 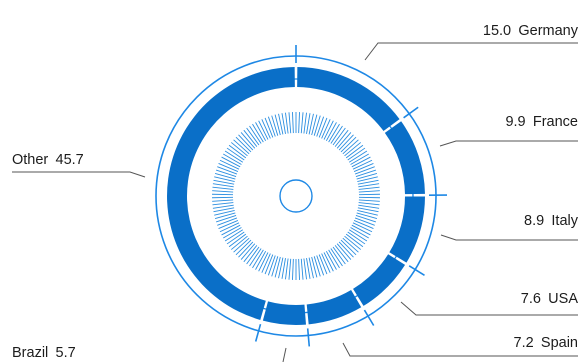 I want to click on leader-line-france, so click(x=508, y=143).